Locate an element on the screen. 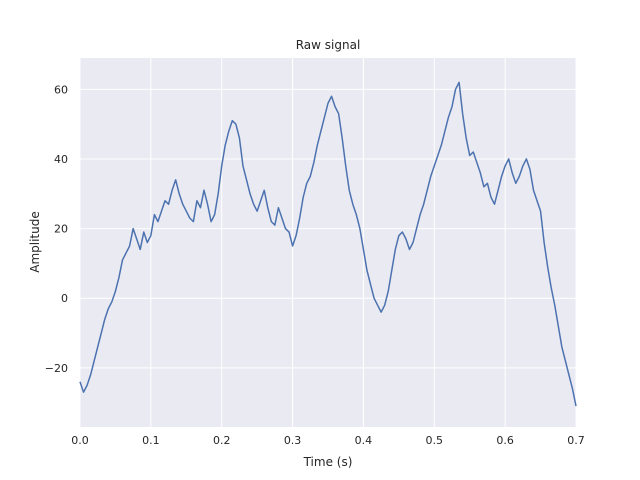 The width and height of the screenshot is (640, 480). y-tick-label: −20 is located at coordinates (56, 368).